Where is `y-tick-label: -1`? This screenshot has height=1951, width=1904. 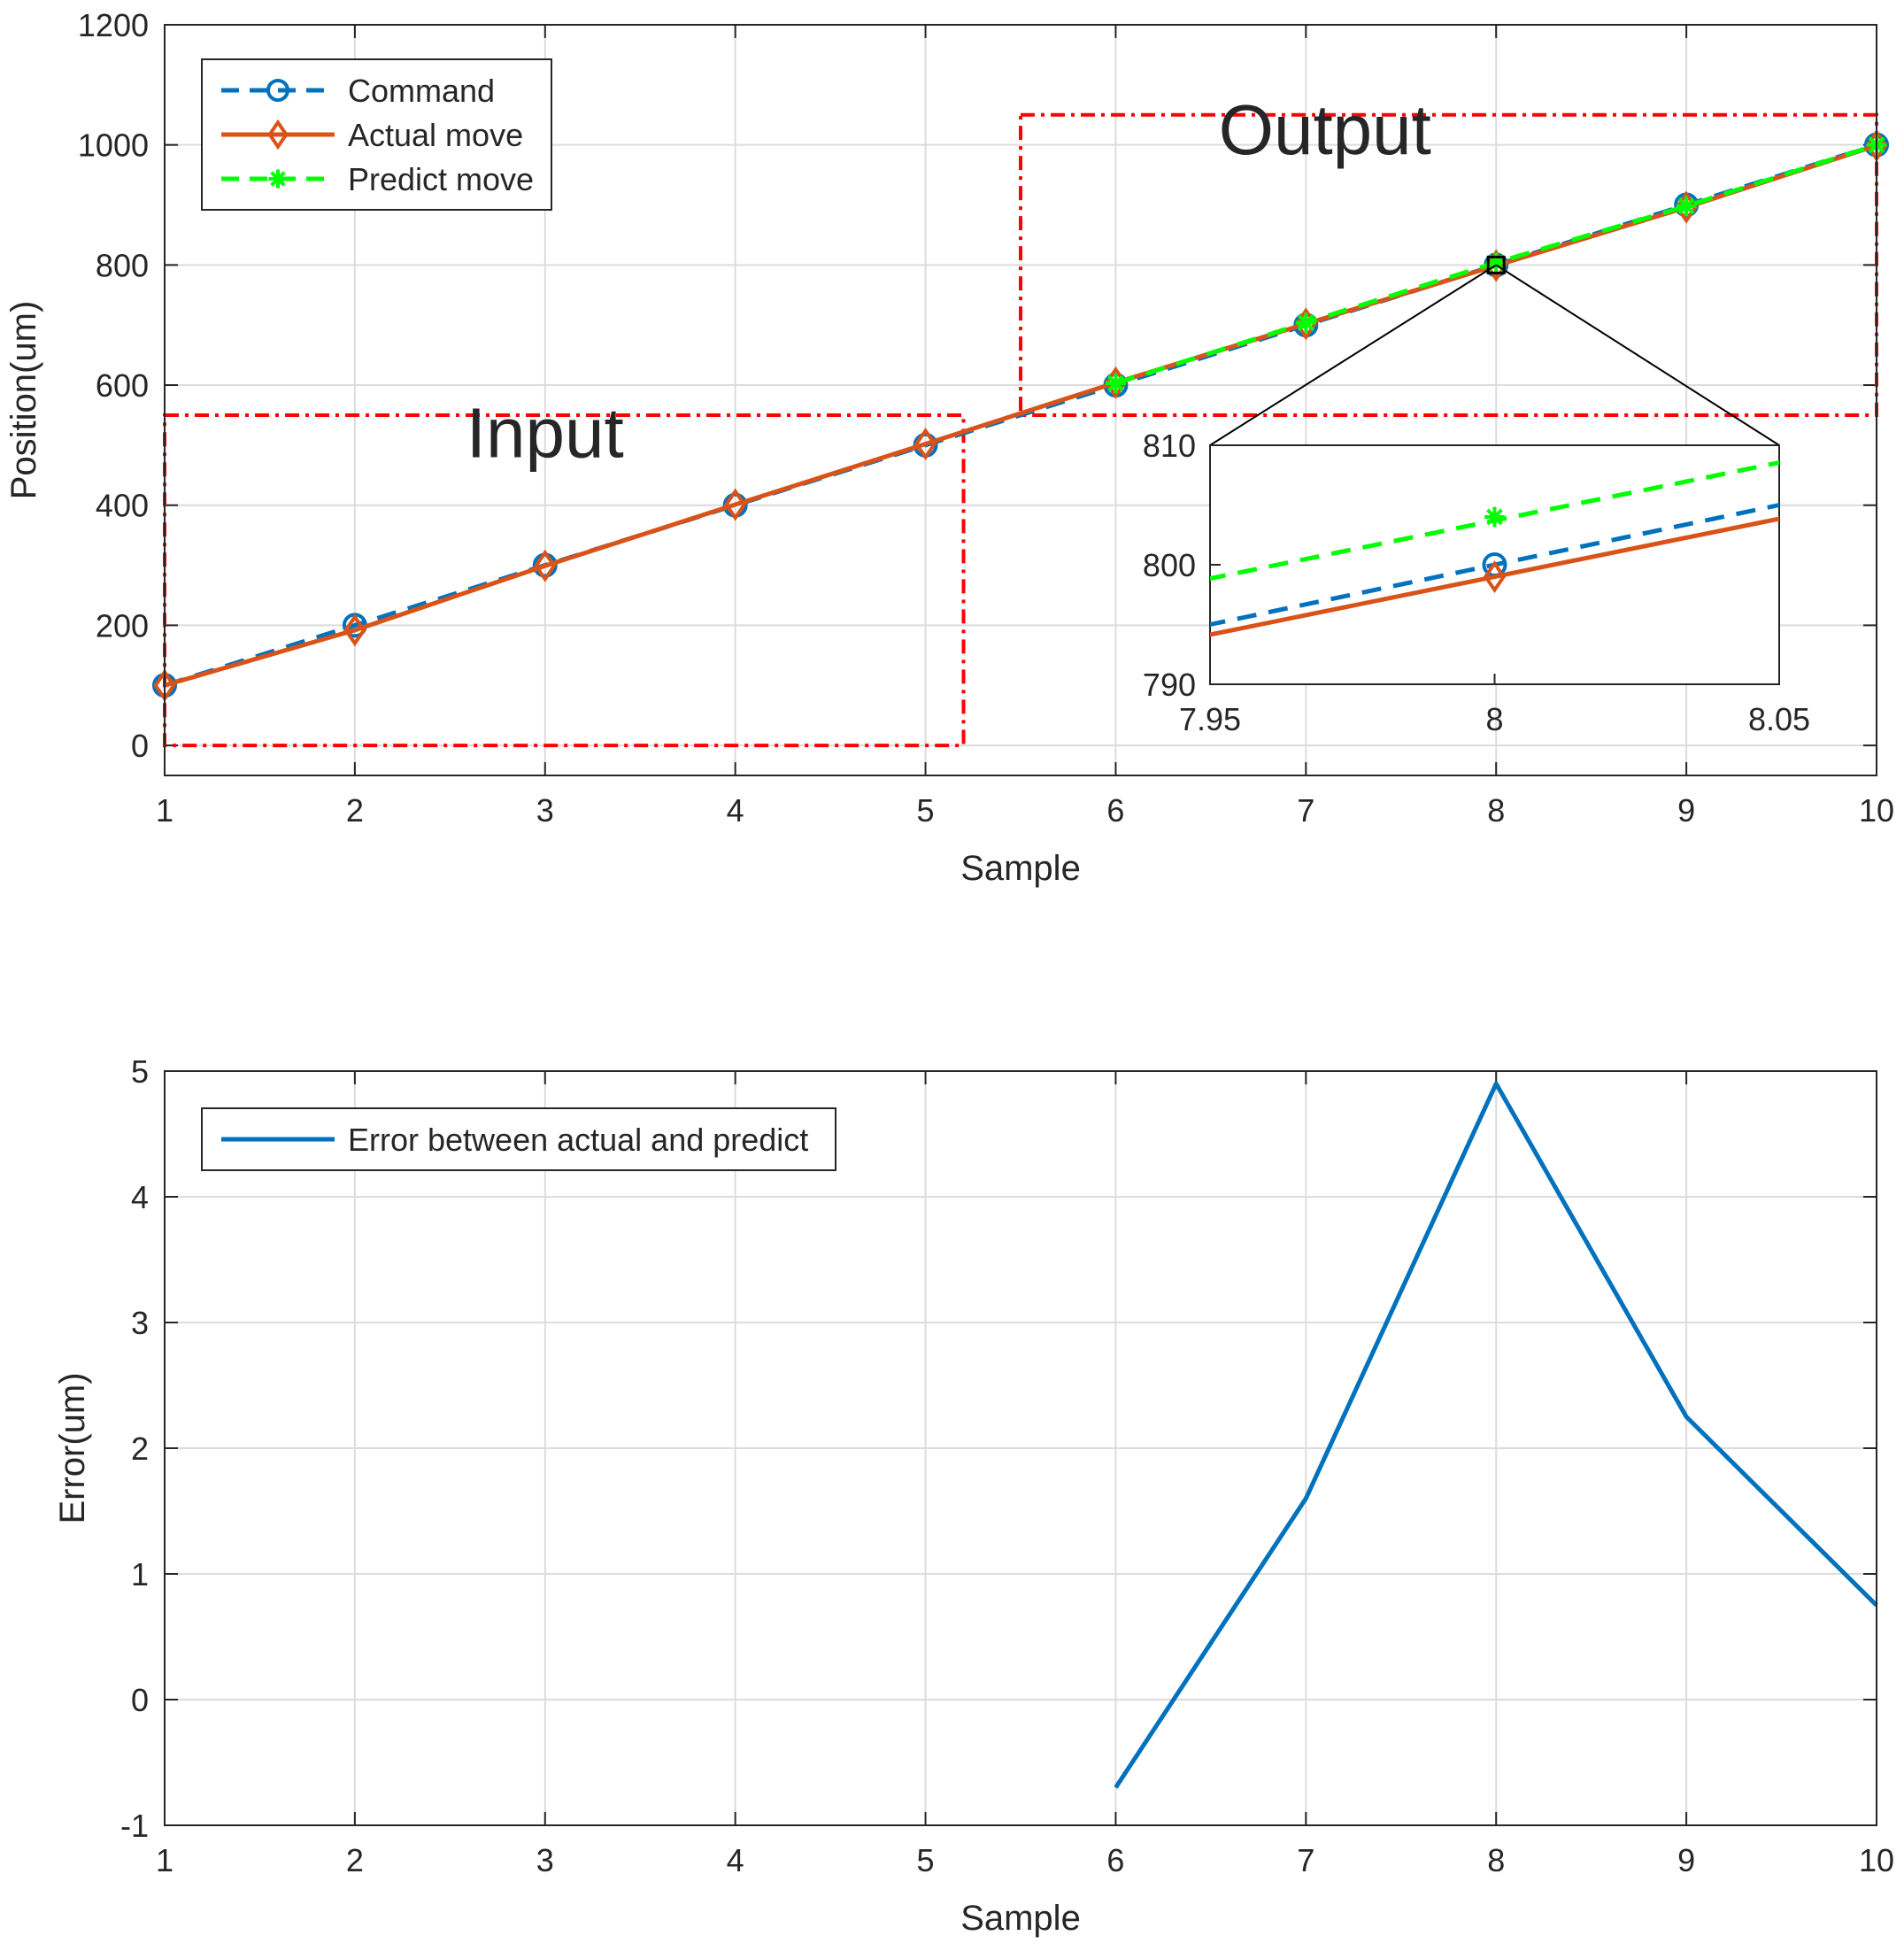
y-tick-label: -1 is located at coordinates (134, 1826).